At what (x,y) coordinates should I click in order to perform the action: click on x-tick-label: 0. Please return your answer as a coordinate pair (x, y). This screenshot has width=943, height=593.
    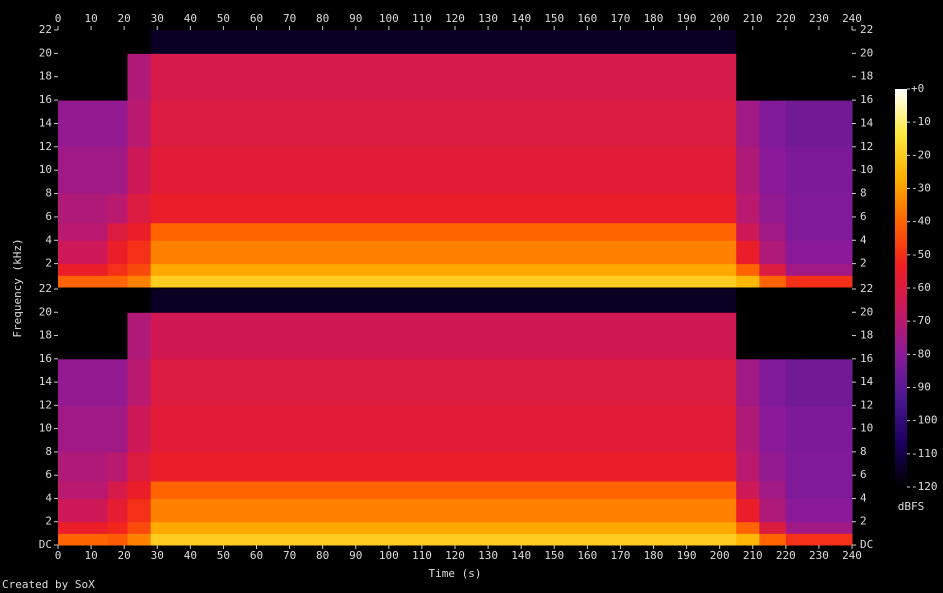
    Looking at the image, I should click on (58, 555).